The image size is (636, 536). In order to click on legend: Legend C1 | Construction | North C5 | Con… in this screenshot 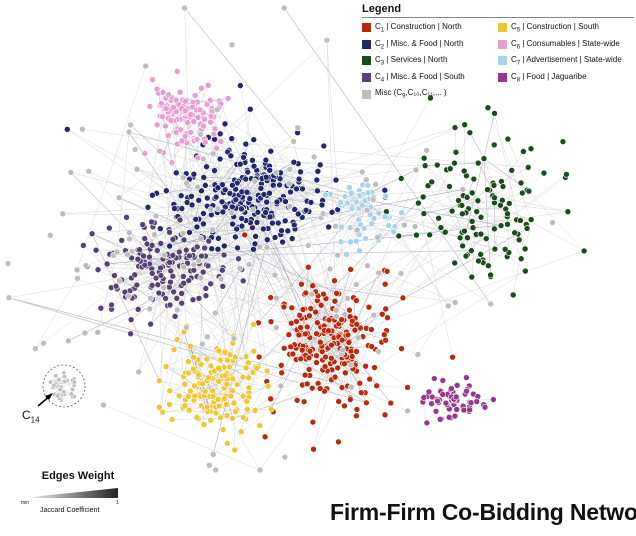, I will do `click(498, 51)`.